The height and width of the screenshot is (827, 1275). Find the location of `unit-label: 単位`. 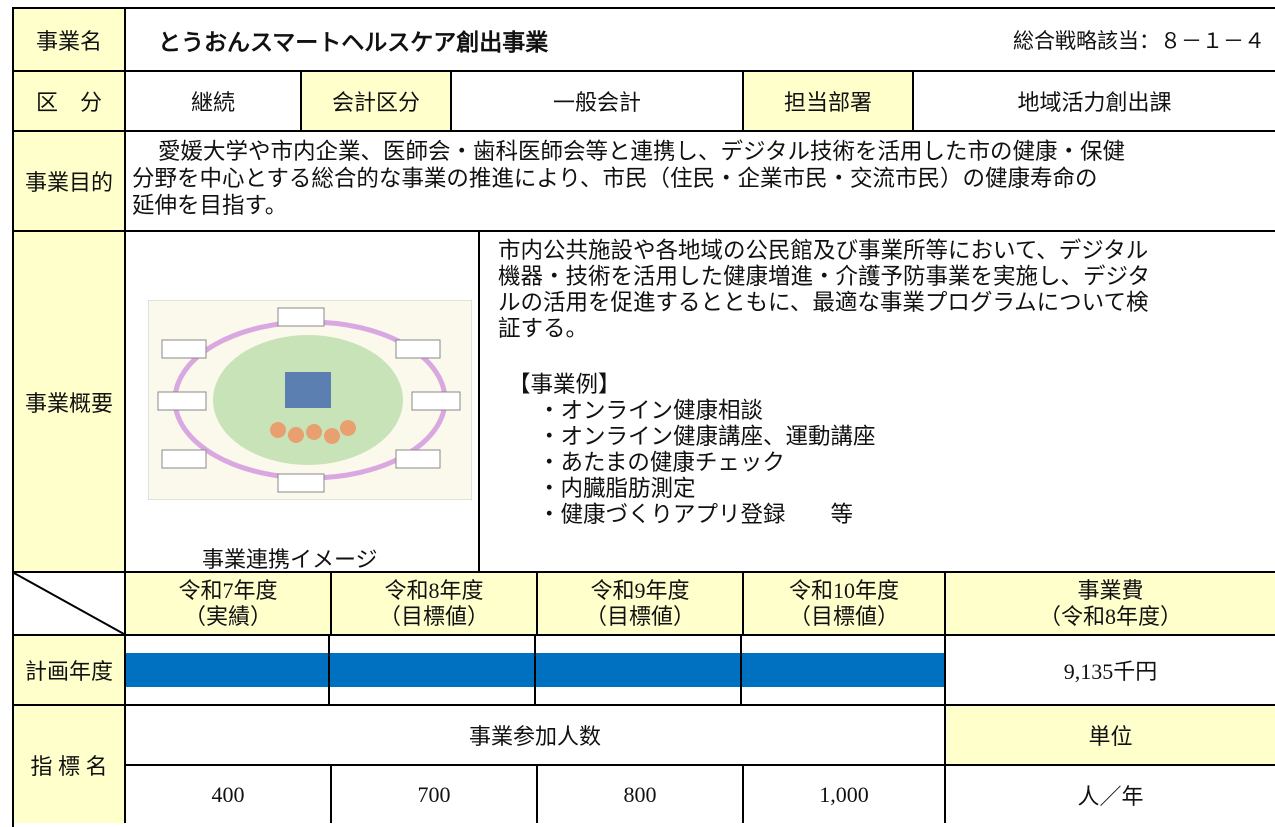

unit-label: 単位 is located at coordinates (1110, 736).